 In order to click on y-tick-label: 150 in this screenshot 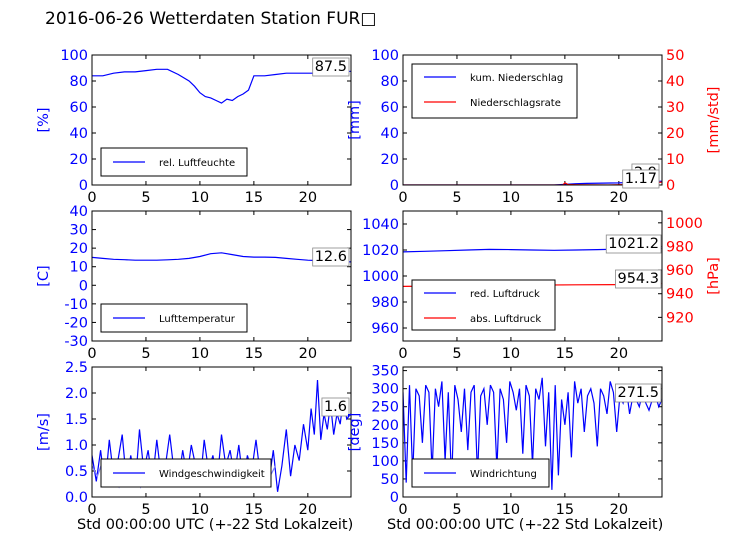, I will do `click(385, 444)`.